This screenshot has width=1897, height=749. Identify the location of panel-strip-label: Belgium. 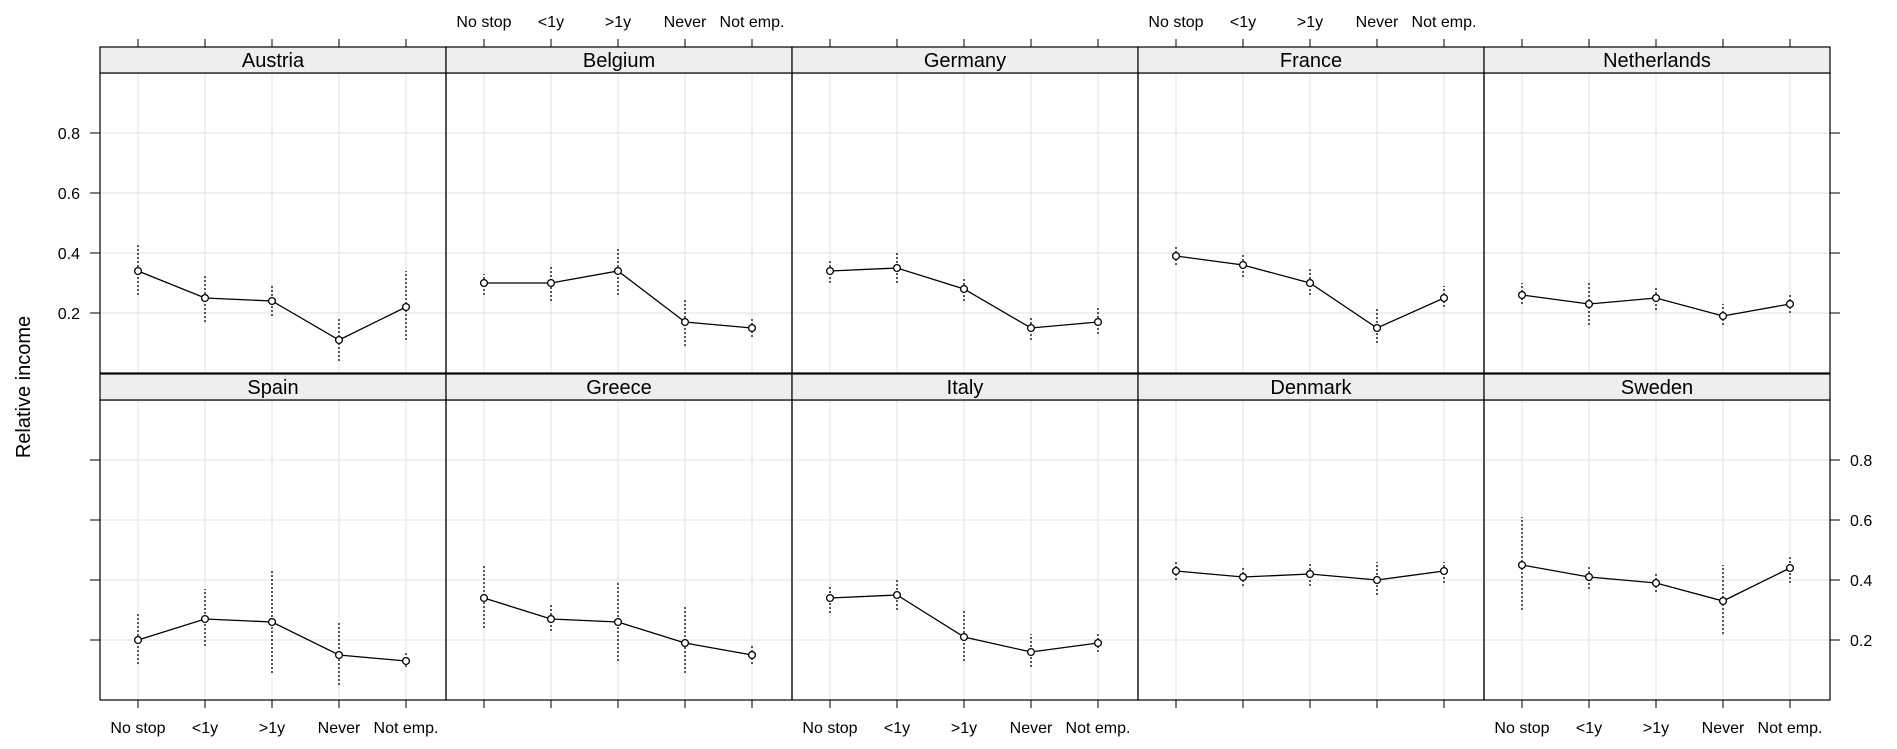
(619, 61).